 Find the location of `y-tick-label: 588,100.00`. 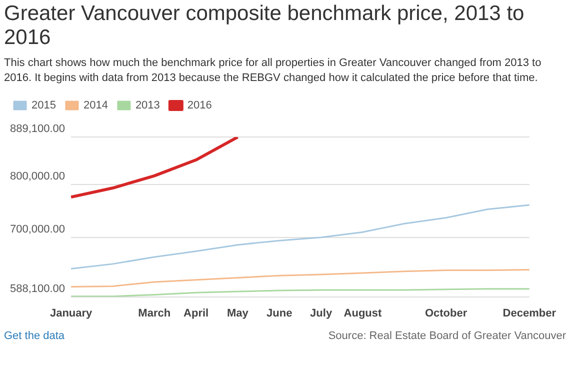

y-tick-label: 588,100.00 is located at coordinates (38, 288).